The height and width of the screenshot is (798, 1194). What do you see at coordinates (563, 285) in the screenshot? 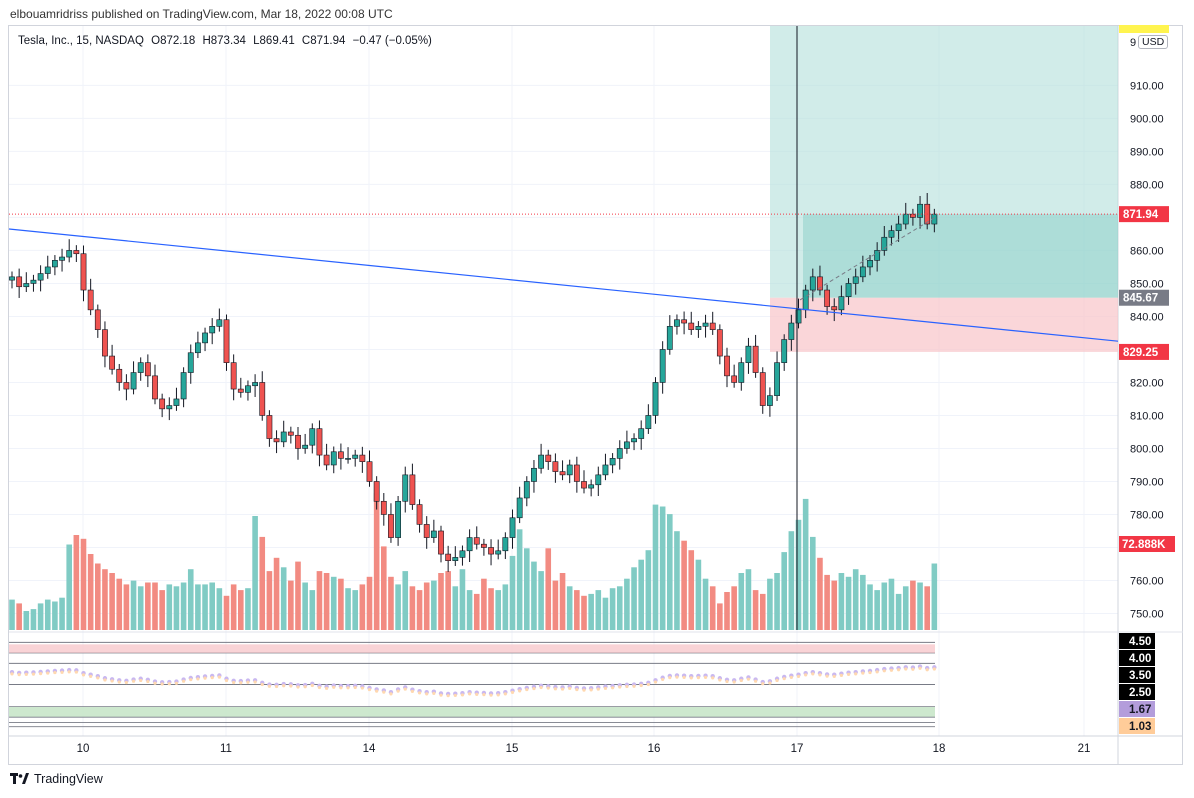
I see `trend-line` at bounding box center [563, 285].